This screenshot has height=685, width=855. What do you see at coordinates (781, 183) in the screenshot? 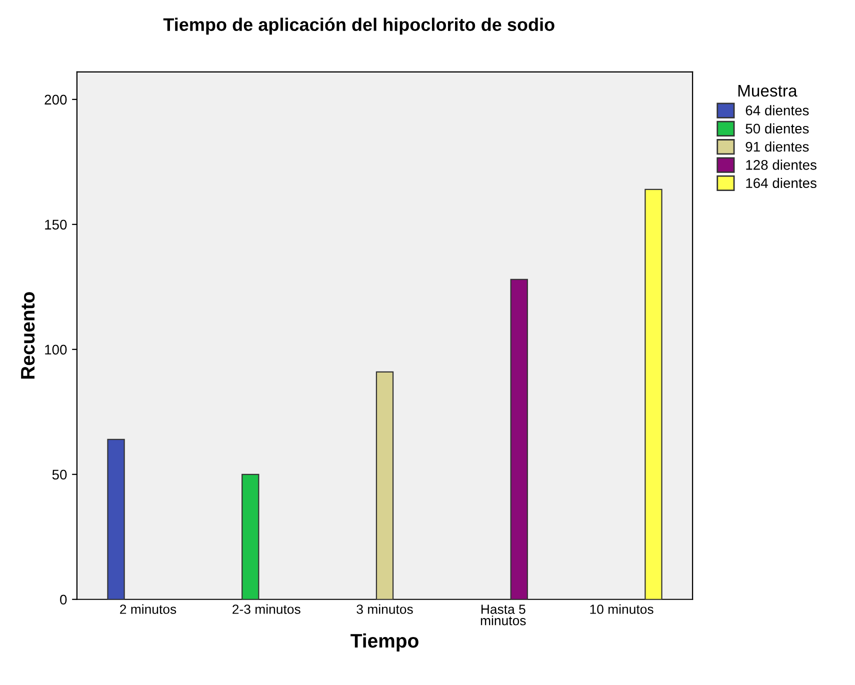
I see `legend-label: 164 dientes` at bounding box center [781, 183].